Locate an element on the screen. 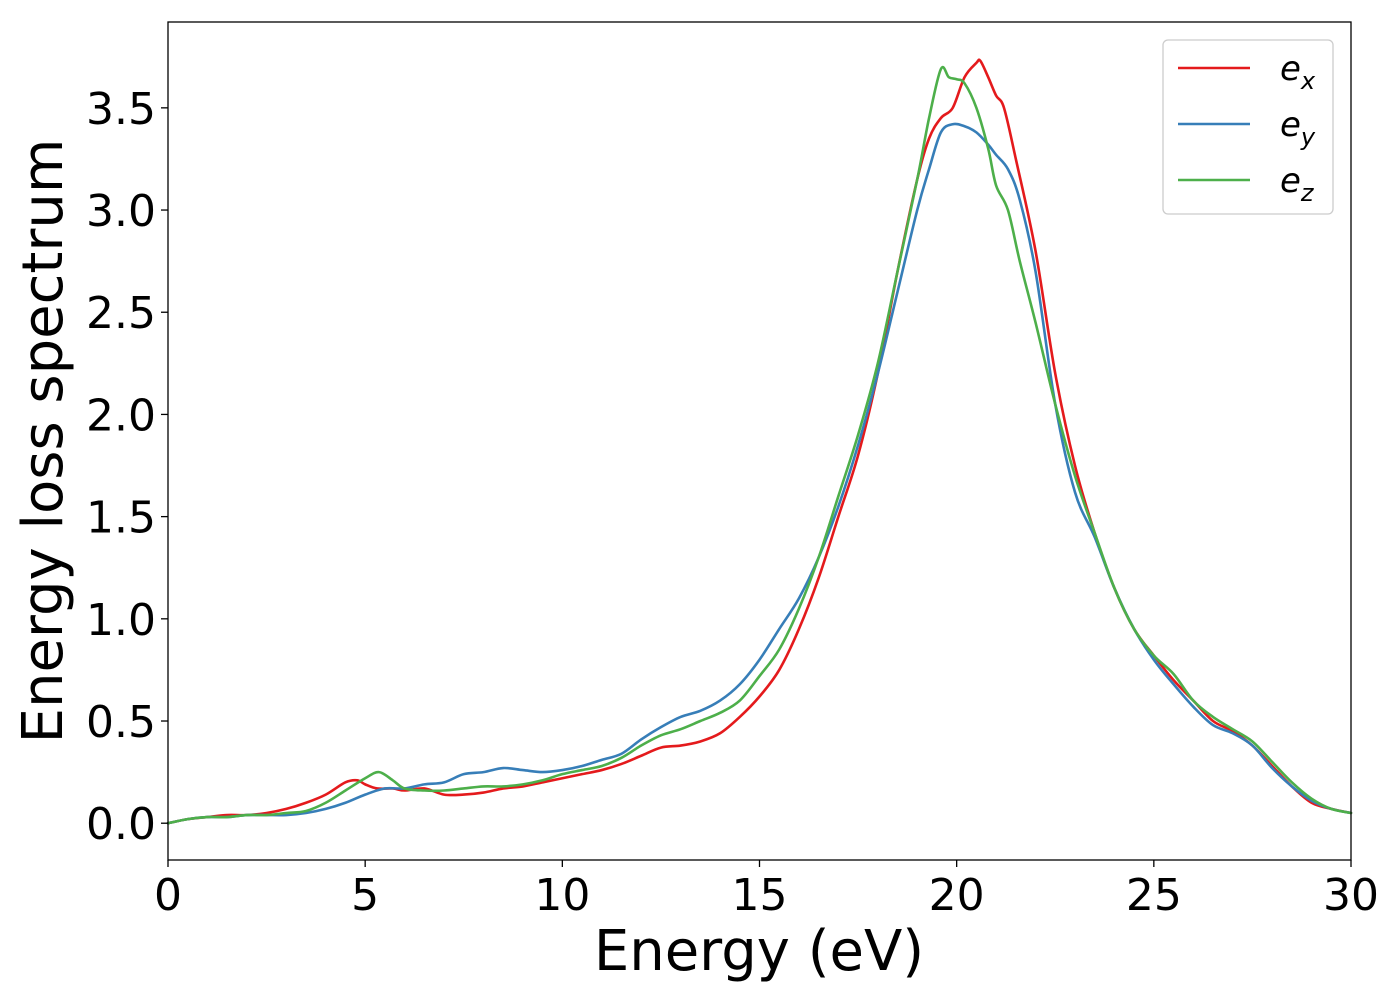 This screenshot has width=1400, height=1004. y-tick-label: 1.0 is located at coordinates (121, 620).